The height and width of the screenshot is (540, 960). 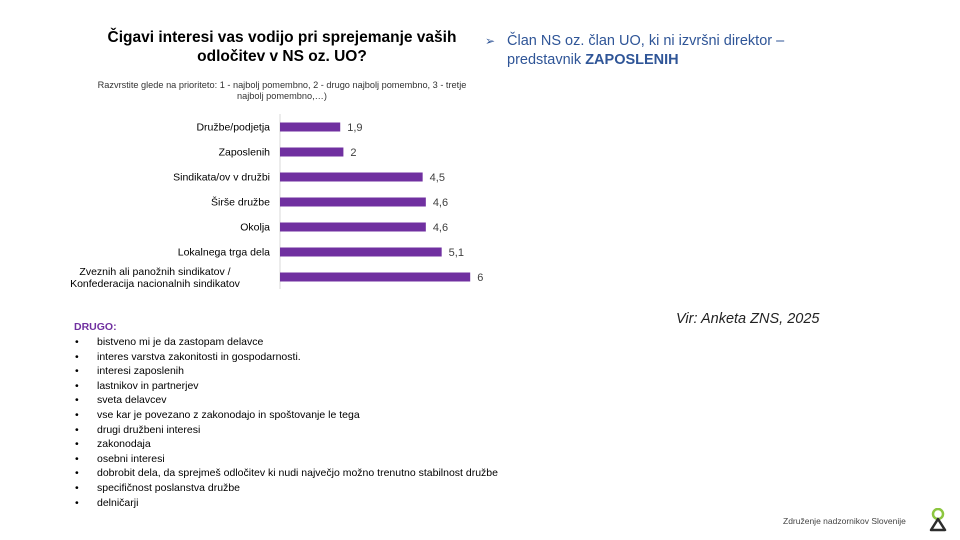 What do you see at coordinates (168, 487) in the screenshot?
I see `other-answer-text: specifičnost poslanstva družbe` at bounding box center [168, 487].